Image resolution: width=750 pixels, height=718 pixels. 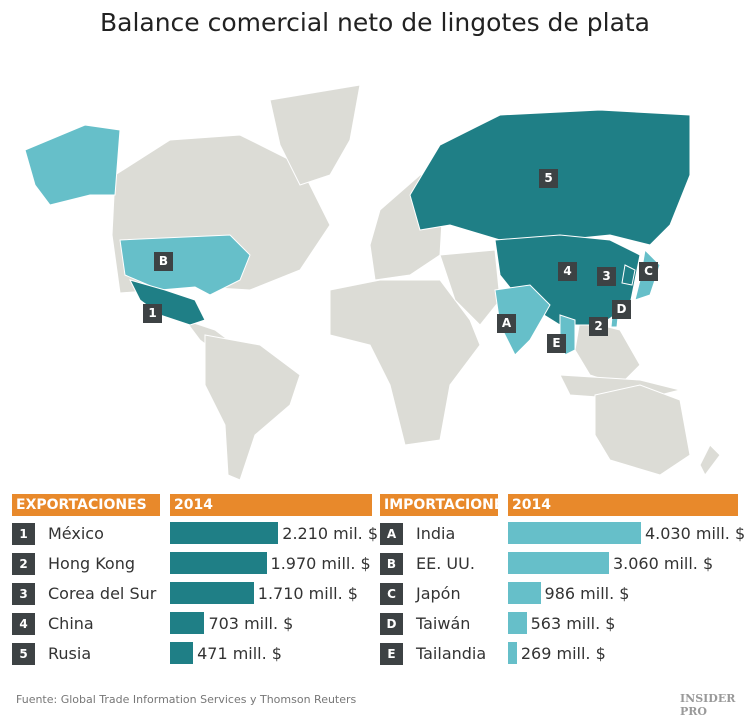 I want to click on country-name: México, so click(x=76, y=533).